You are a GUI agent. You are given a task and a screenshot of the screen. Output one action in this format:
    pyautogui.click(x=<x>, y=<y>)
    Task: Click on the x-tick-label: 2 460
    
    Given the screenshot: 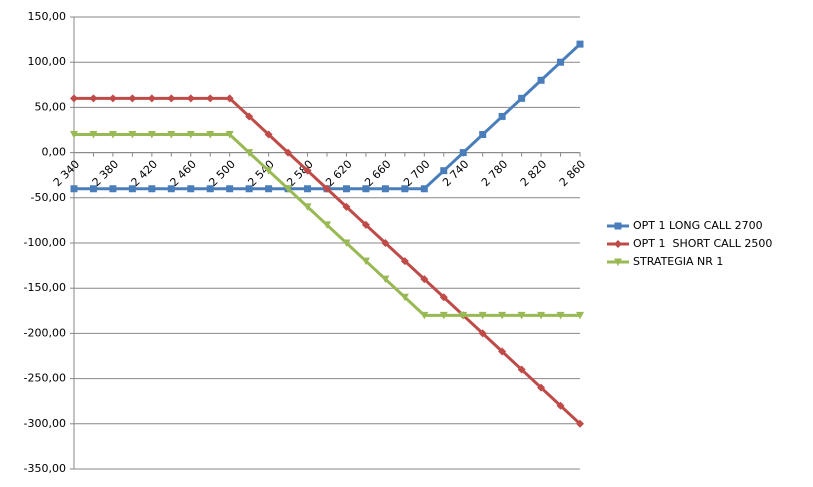 What is the action you would take?
    pyautogui.click(x=183, y=173)
    